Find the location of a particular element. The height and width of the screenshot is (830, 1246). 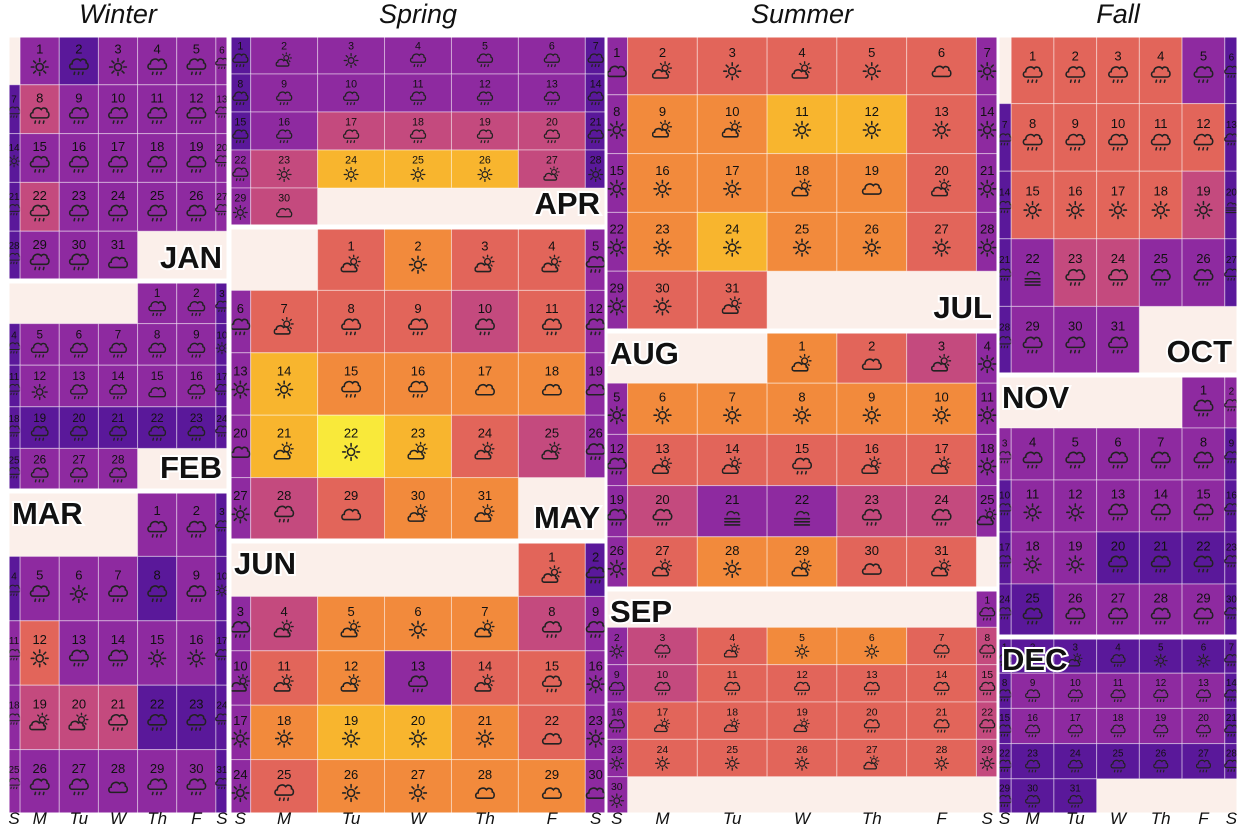

day-cell: 15 is located at coordinates (1032, 205).